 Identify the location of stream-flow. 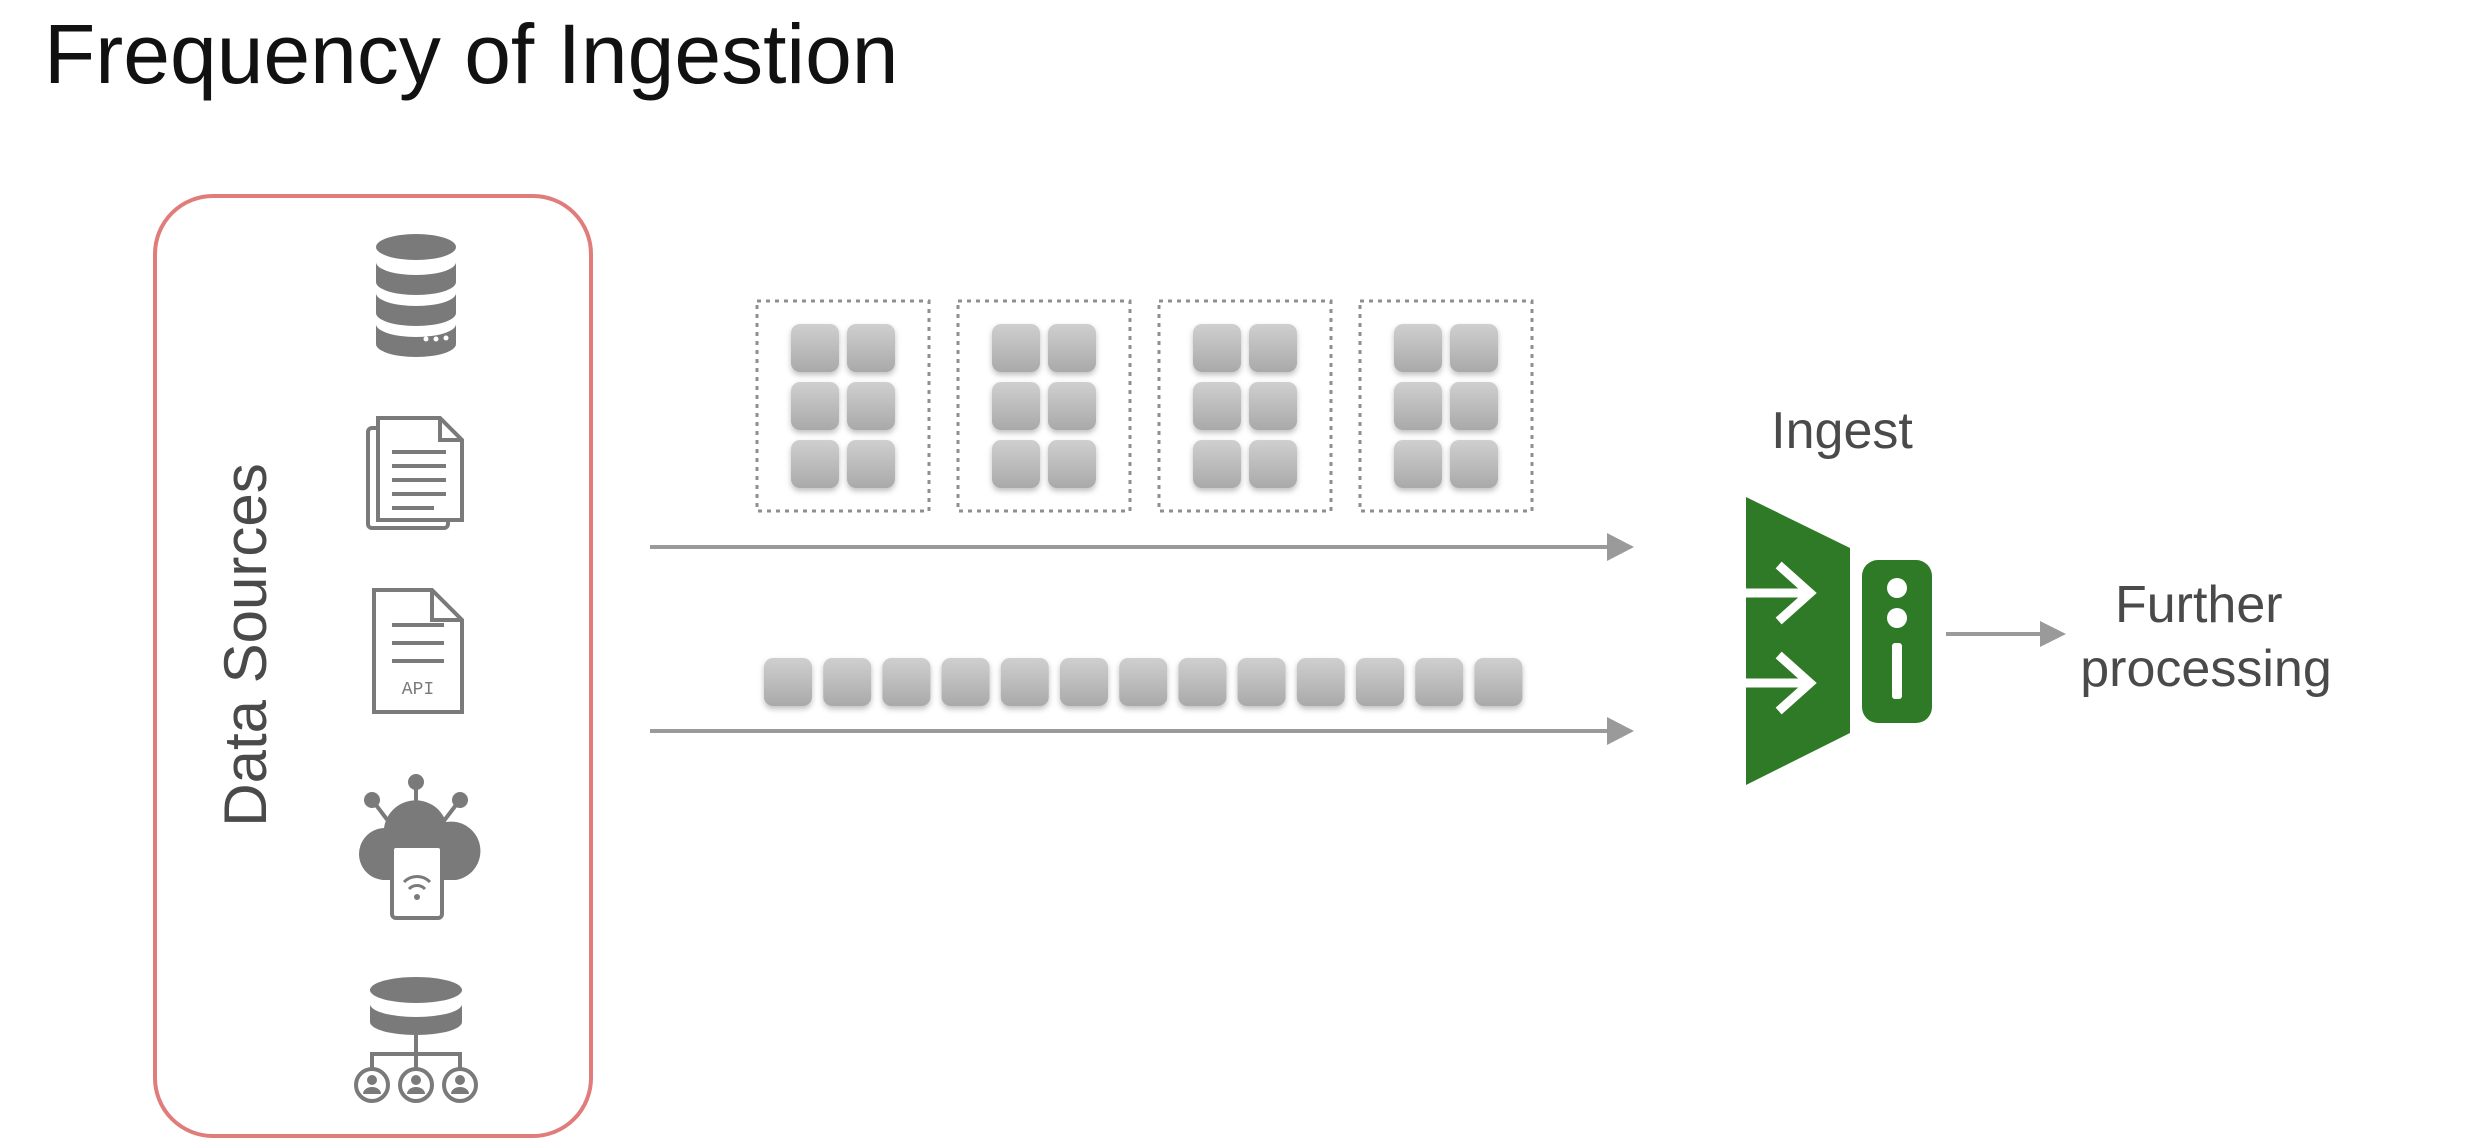
(1143, 682).